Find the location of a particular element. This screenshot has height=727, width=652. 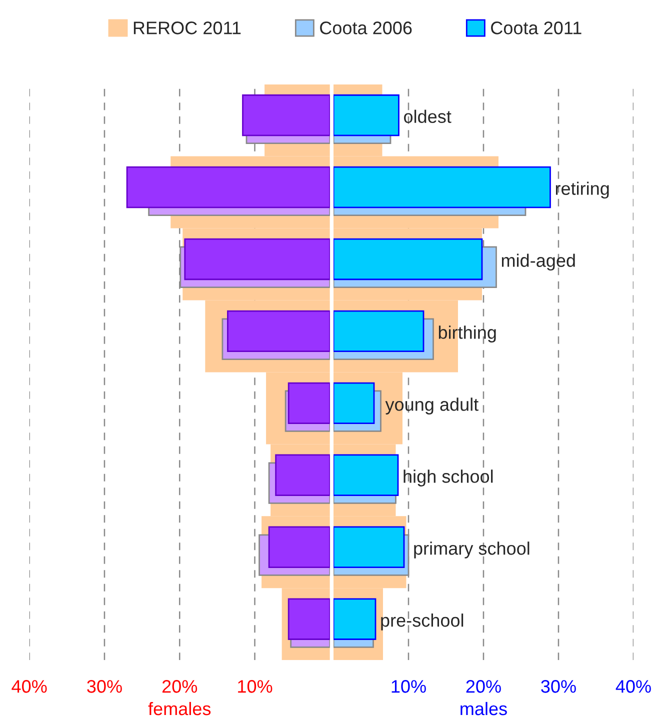

legend-label: Coota 2006 is located at coordinates (366, 28).